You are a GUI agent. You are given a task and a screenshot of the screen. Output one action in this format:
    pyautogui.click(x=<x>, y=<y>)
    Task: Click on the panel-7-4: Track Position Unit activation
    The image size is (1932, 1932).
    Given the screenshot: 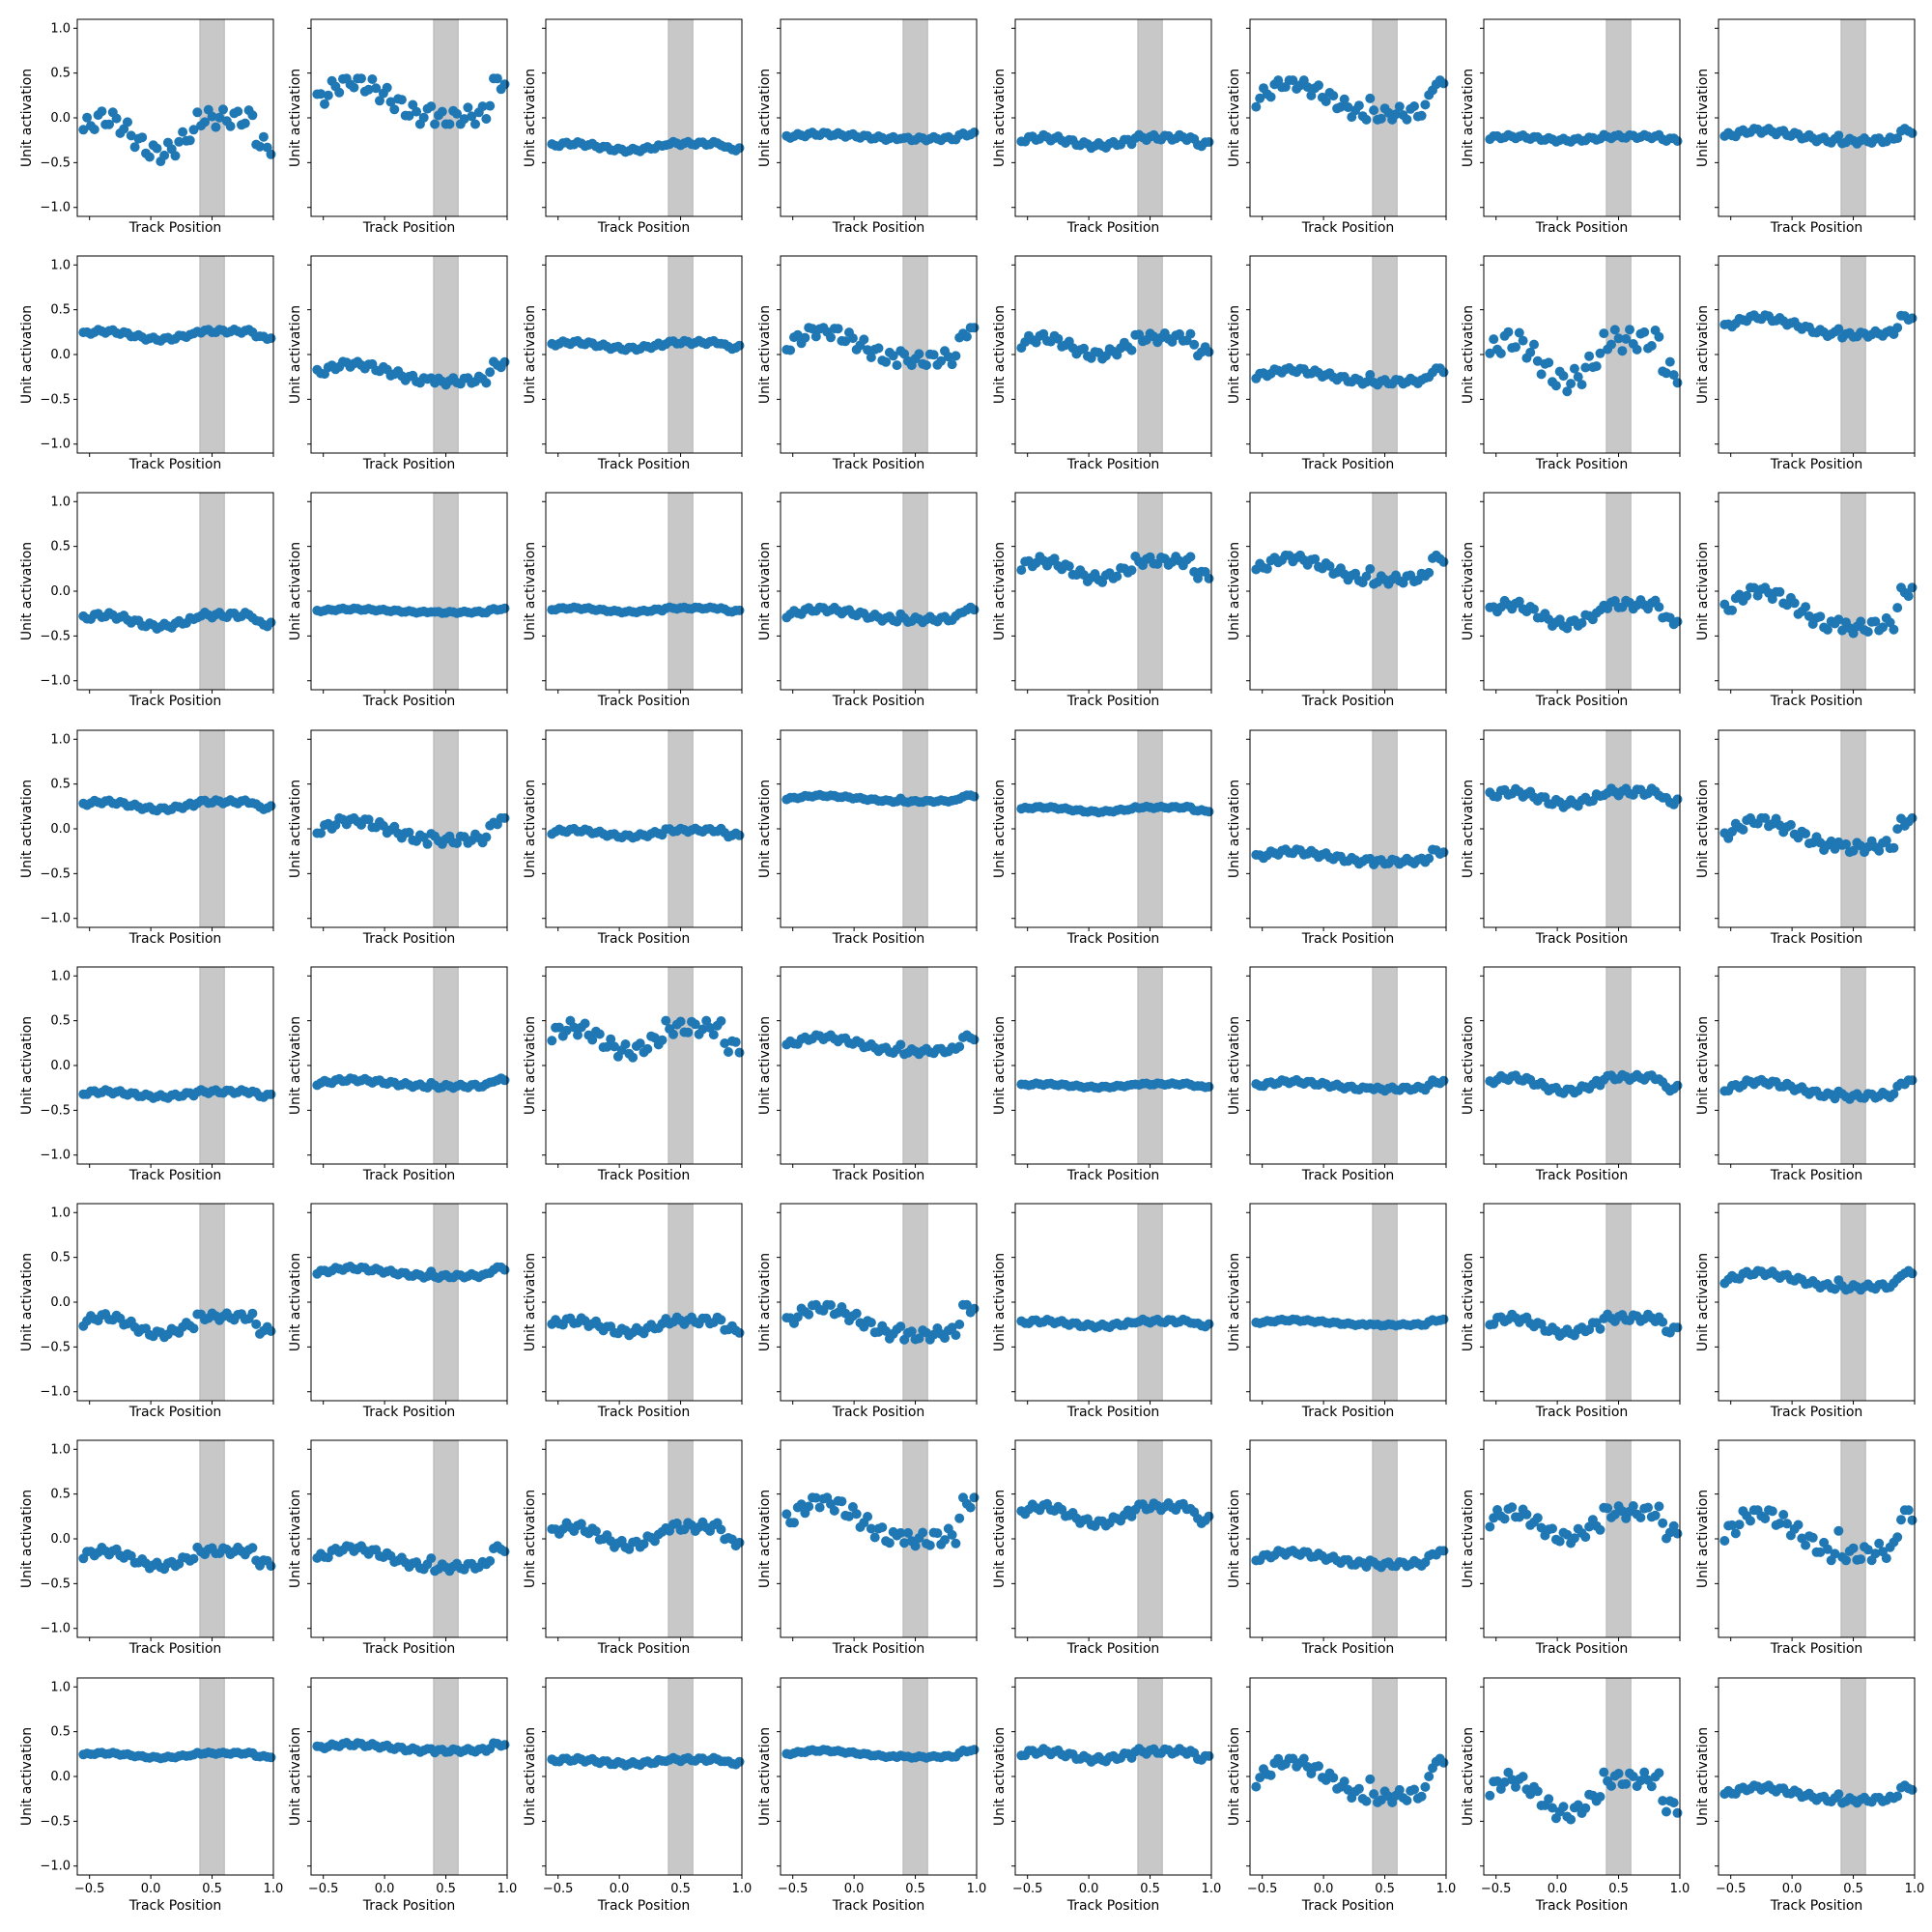 What is the action you would take?
    pyautogui.click(x=868, y=1548)
    